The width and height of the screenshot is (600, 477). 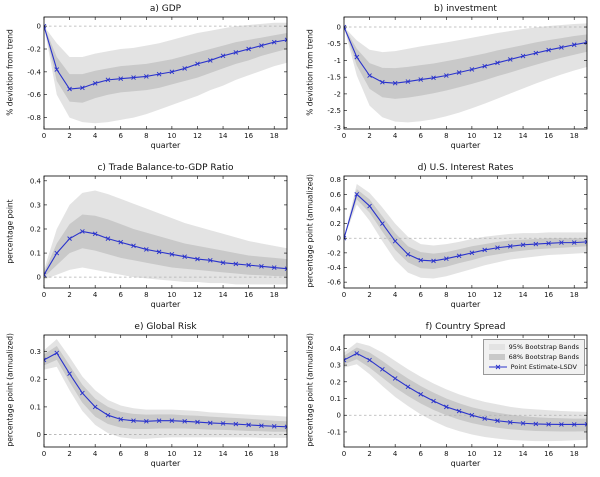 I want to click on legend-item-68: 68% Bootstrap Bands, so click(x=533, y=357).